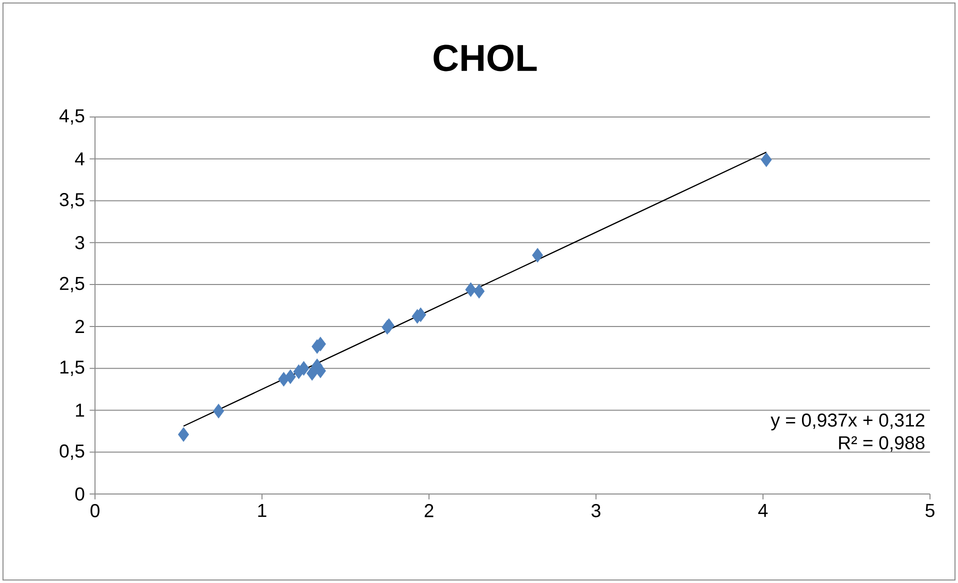 The image size is (958, 583). What do you see at coordinates (429, 511) in the screenshot?
I see `x-tick-label: 2` at bounding box center [429, 511].